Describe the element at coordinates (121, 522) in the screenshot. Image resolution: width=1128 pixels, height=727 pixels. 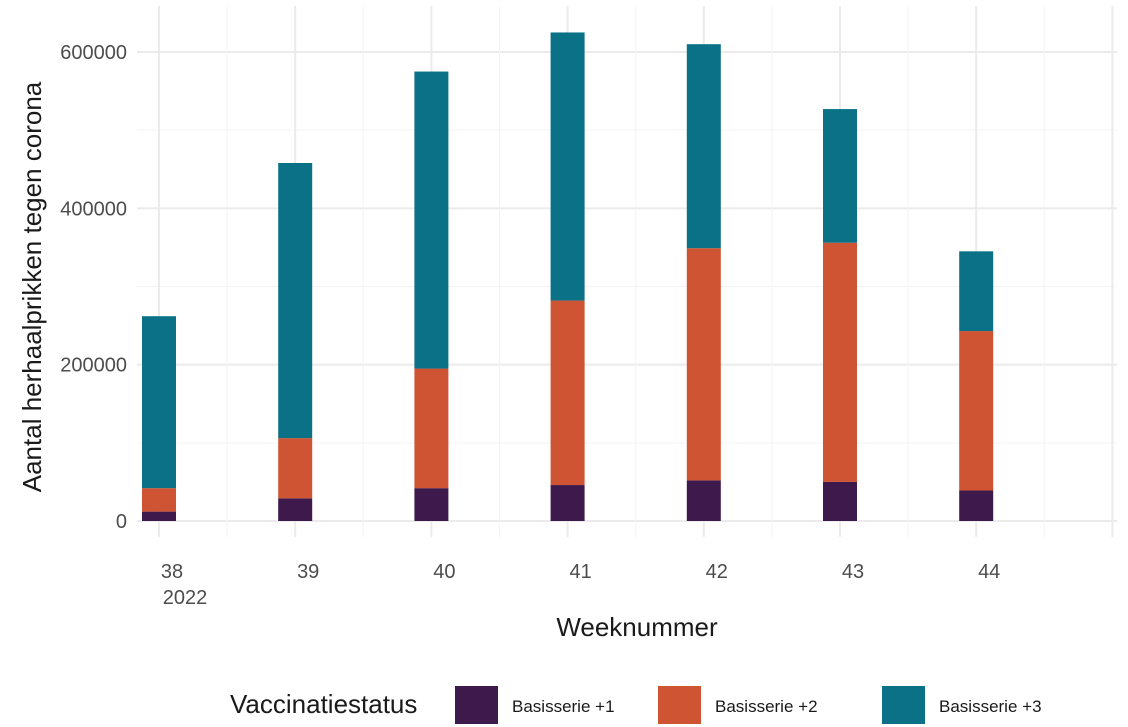
I see `y-tick-label: 0` at that location.